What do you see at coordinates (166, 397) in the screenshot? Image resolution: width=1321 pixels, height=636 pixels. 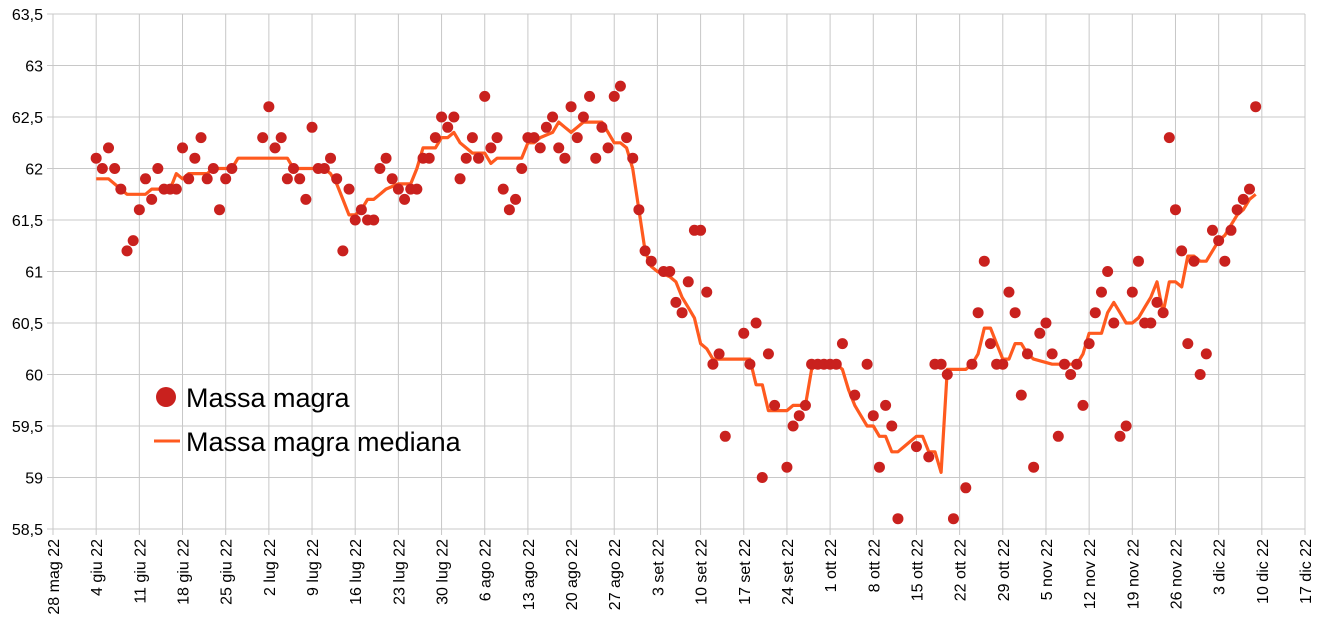 I see `legend-marker-massa-magra` at bounding box center [166, 397].